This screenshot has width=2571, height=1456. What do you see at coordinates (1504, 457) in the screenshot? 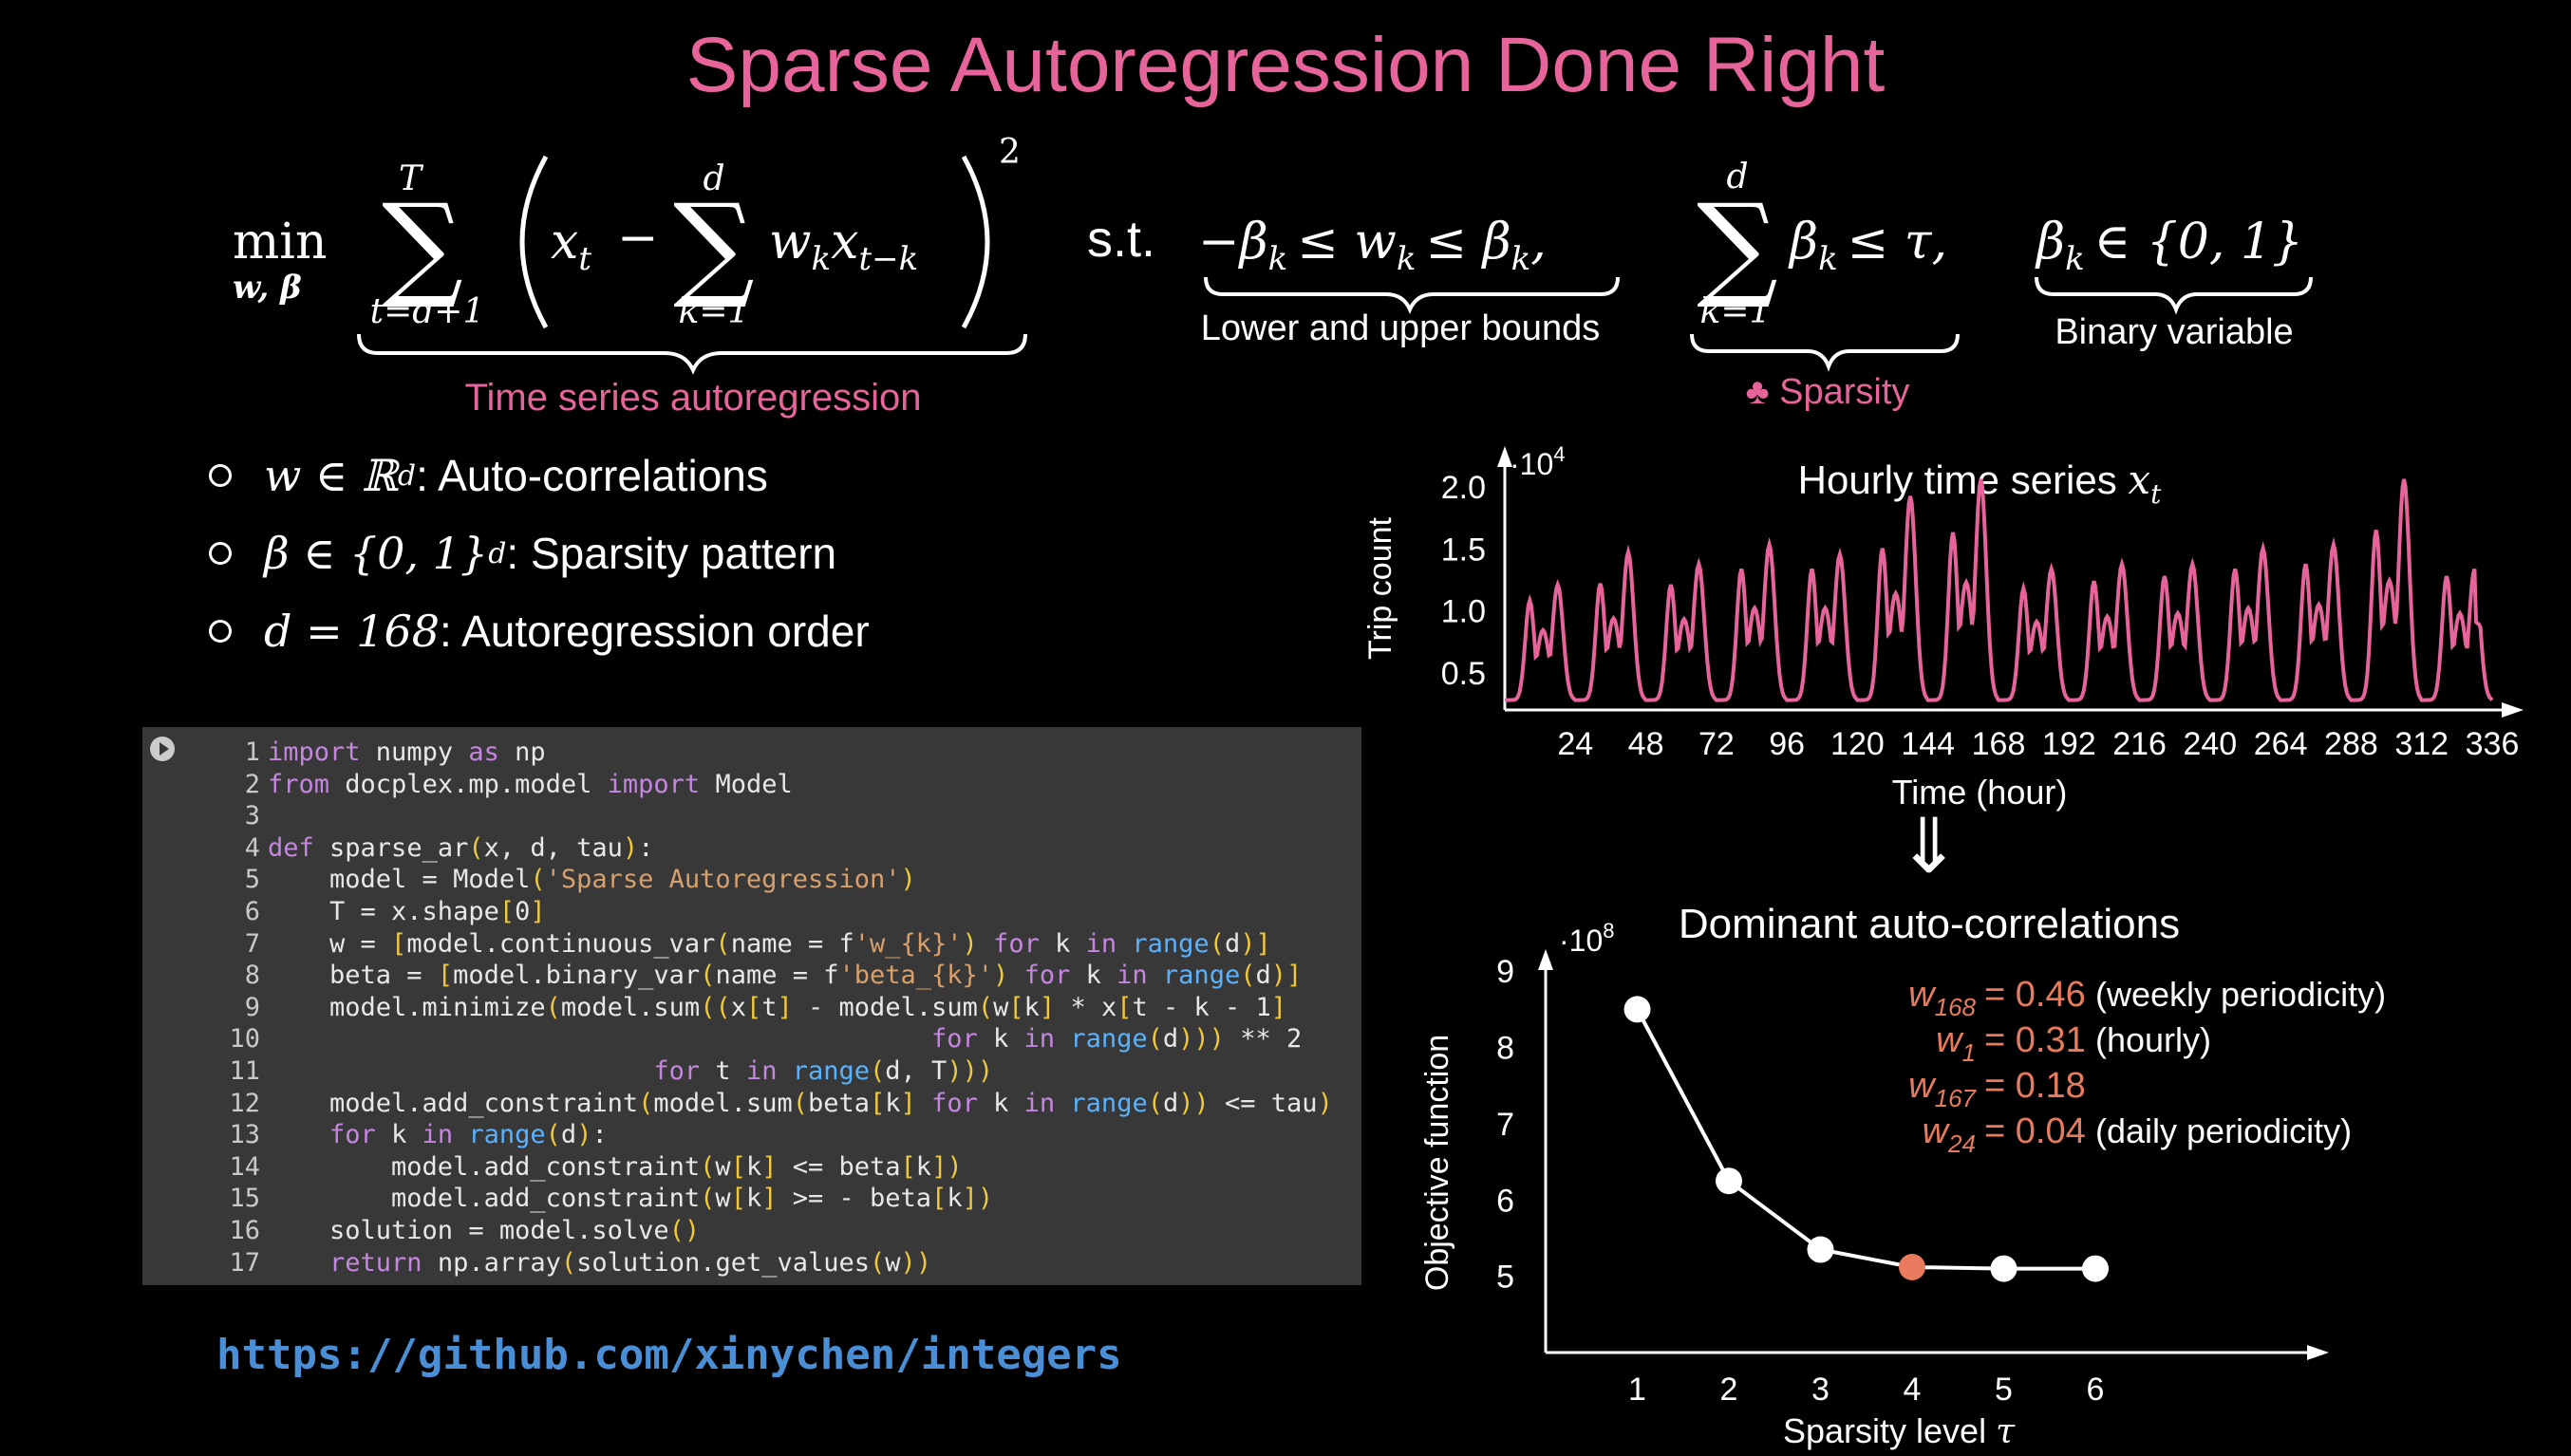
I see `y-axis-arrow` at bounding box center [1504, 457].